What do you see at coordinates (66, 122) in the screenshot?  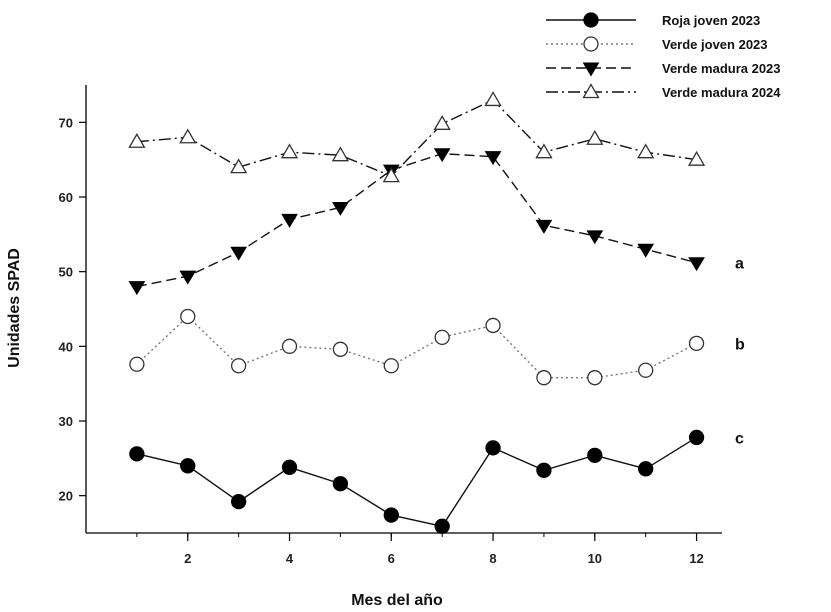 I see `y-tick-label: 70` at bounding box center [66, 122].